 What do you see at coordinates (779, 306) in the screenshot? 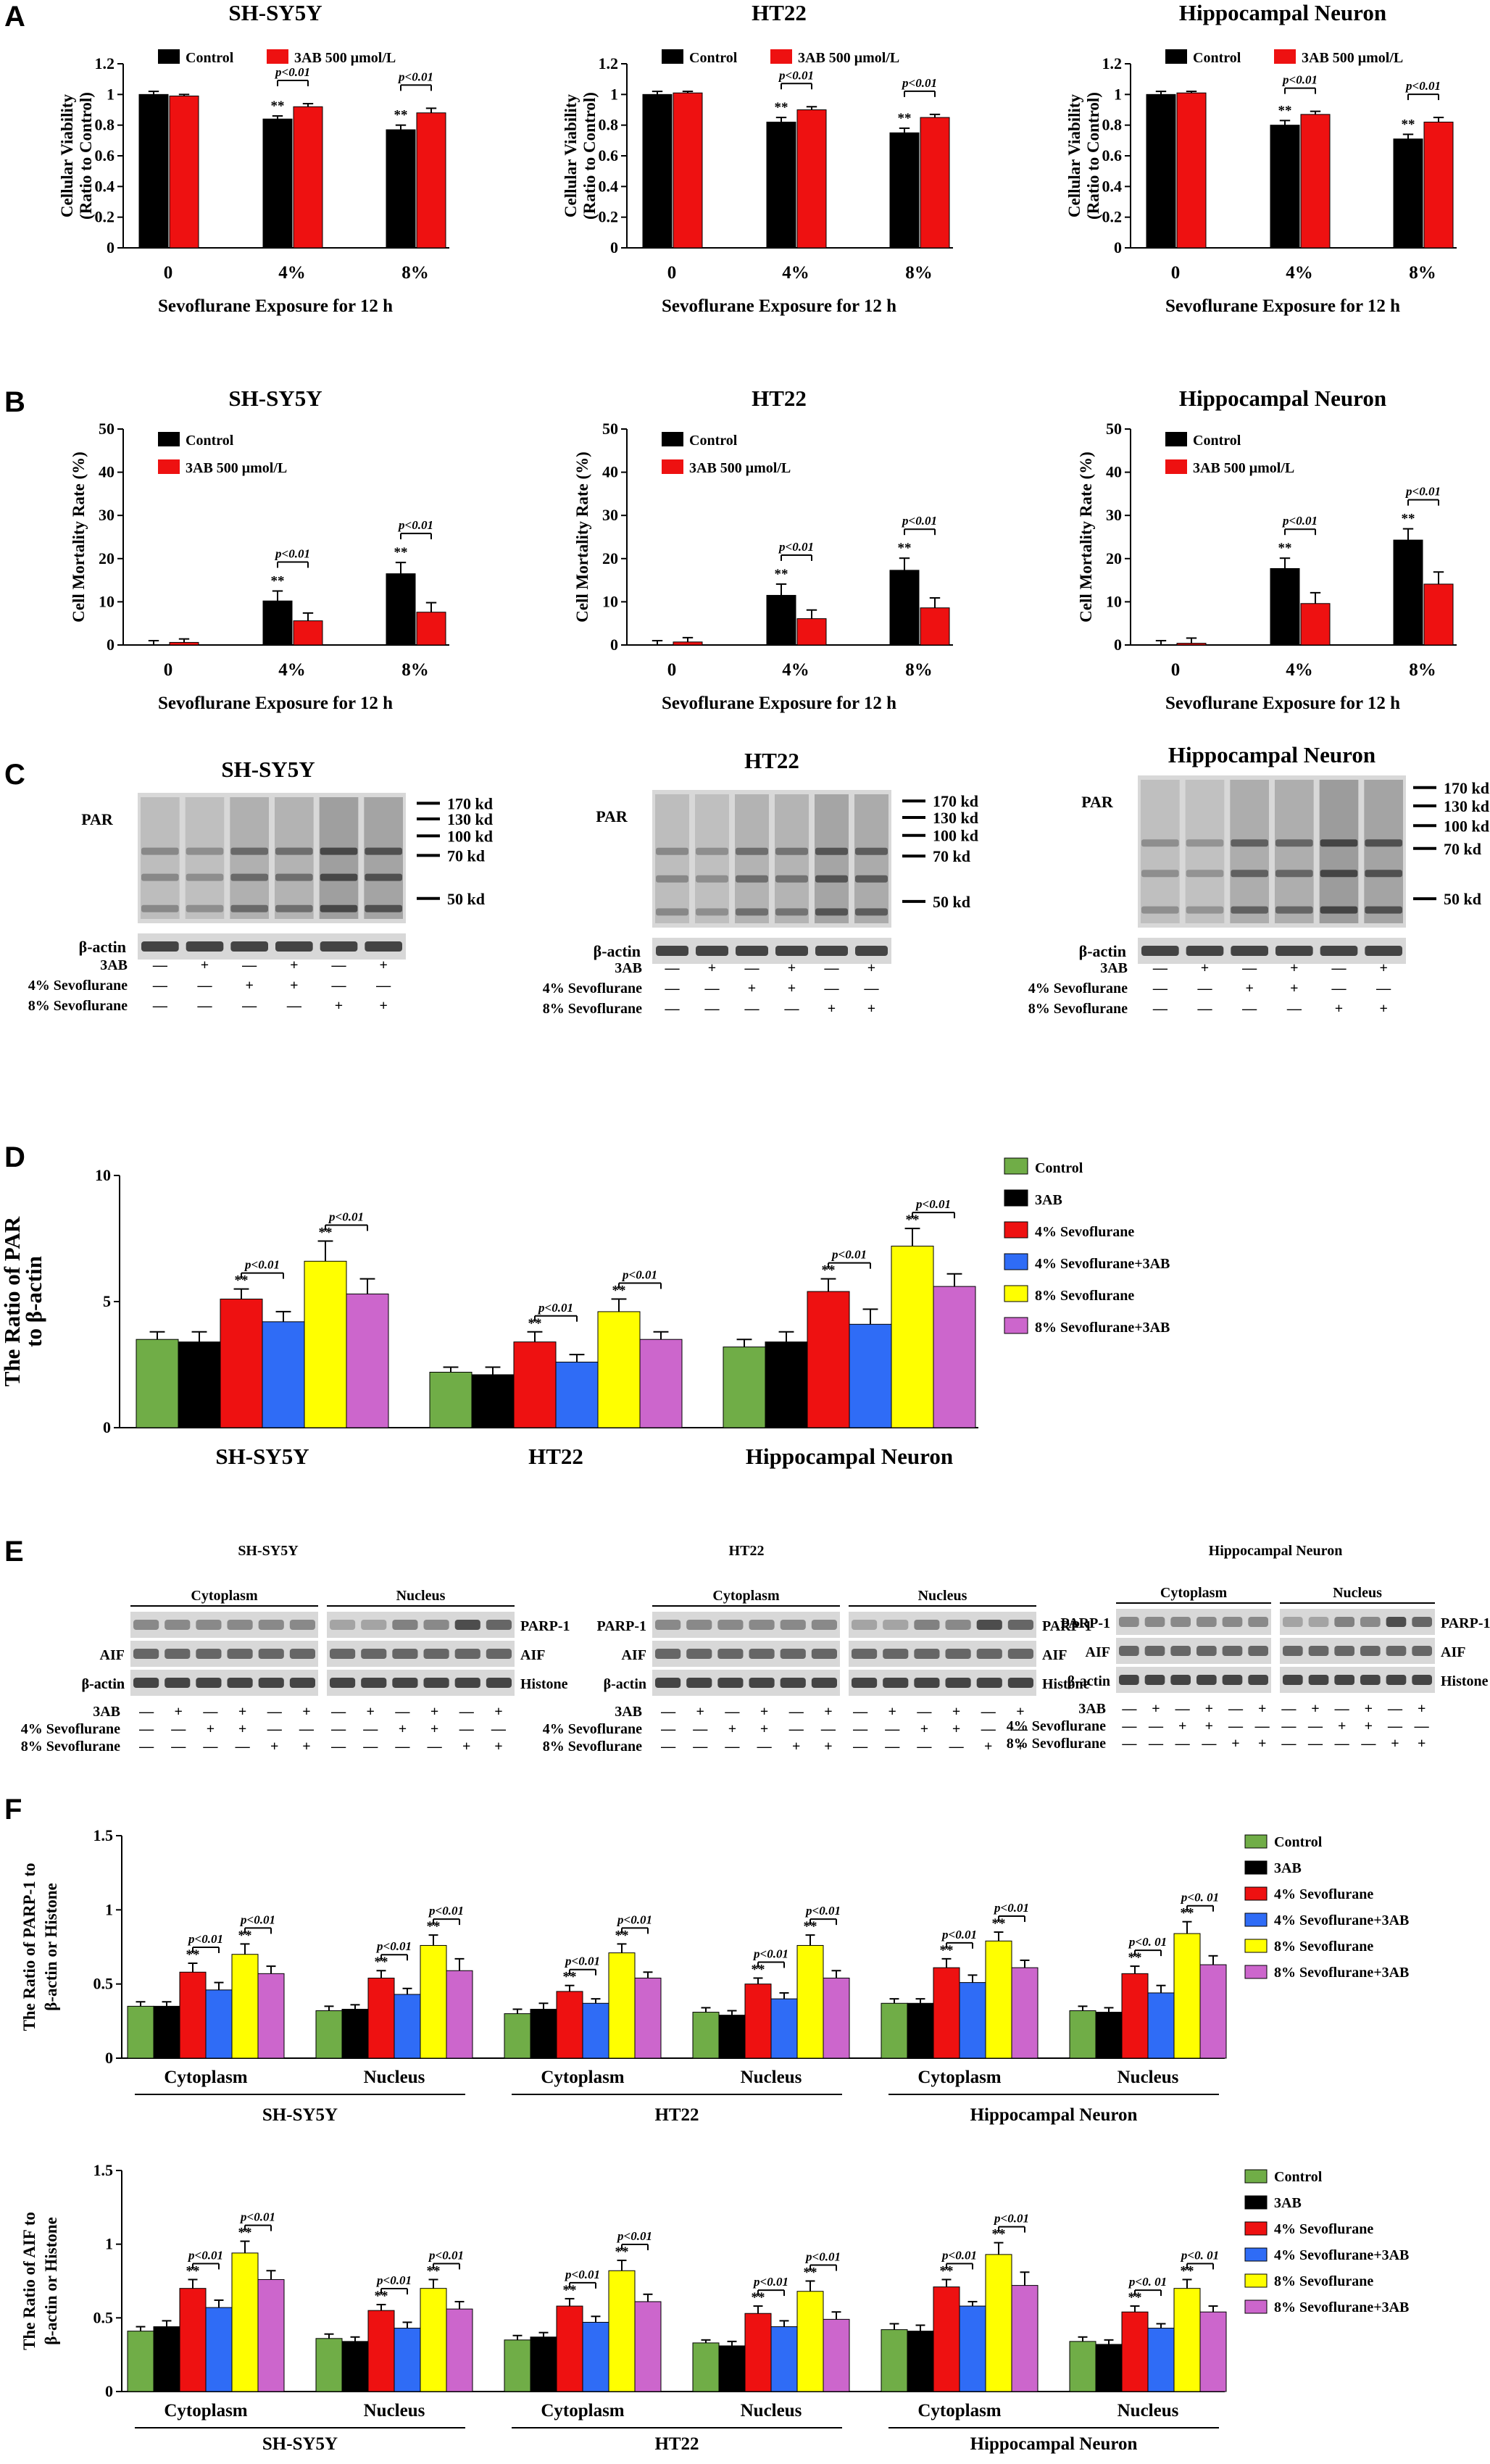
I see `a-1-xlabel: Sevoflurane Exposure for 12 h` at bounding box center [779, 306].